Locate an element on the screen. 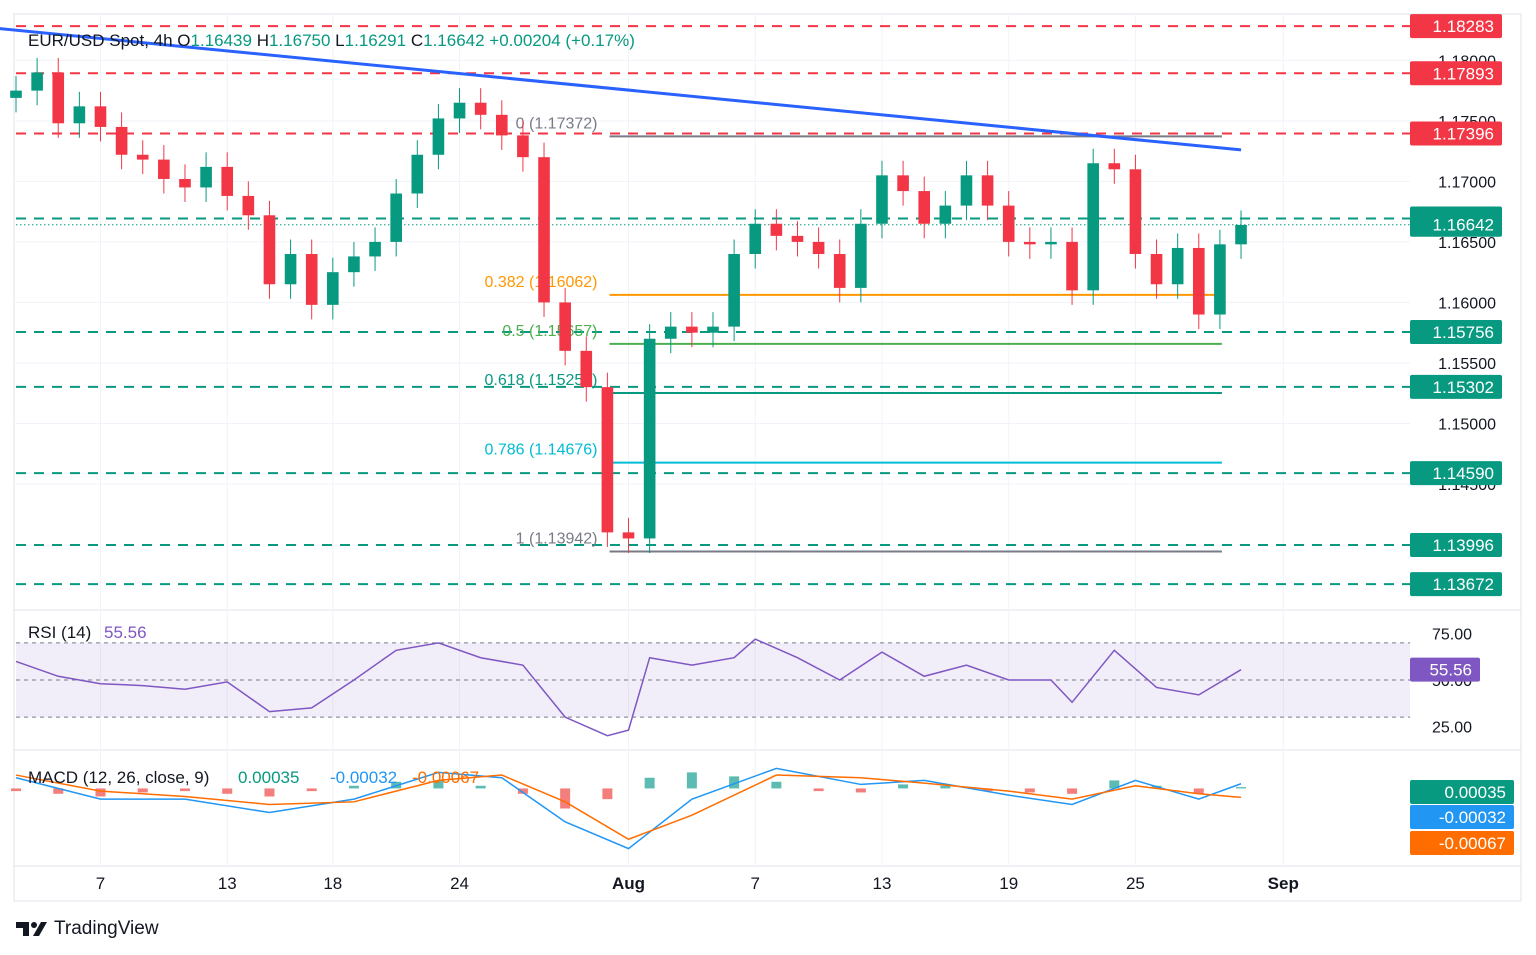 Image resolution: width=1536 pixels, height=955 pixels. tradingview-logo-icon is located at coordinates (31, 929).